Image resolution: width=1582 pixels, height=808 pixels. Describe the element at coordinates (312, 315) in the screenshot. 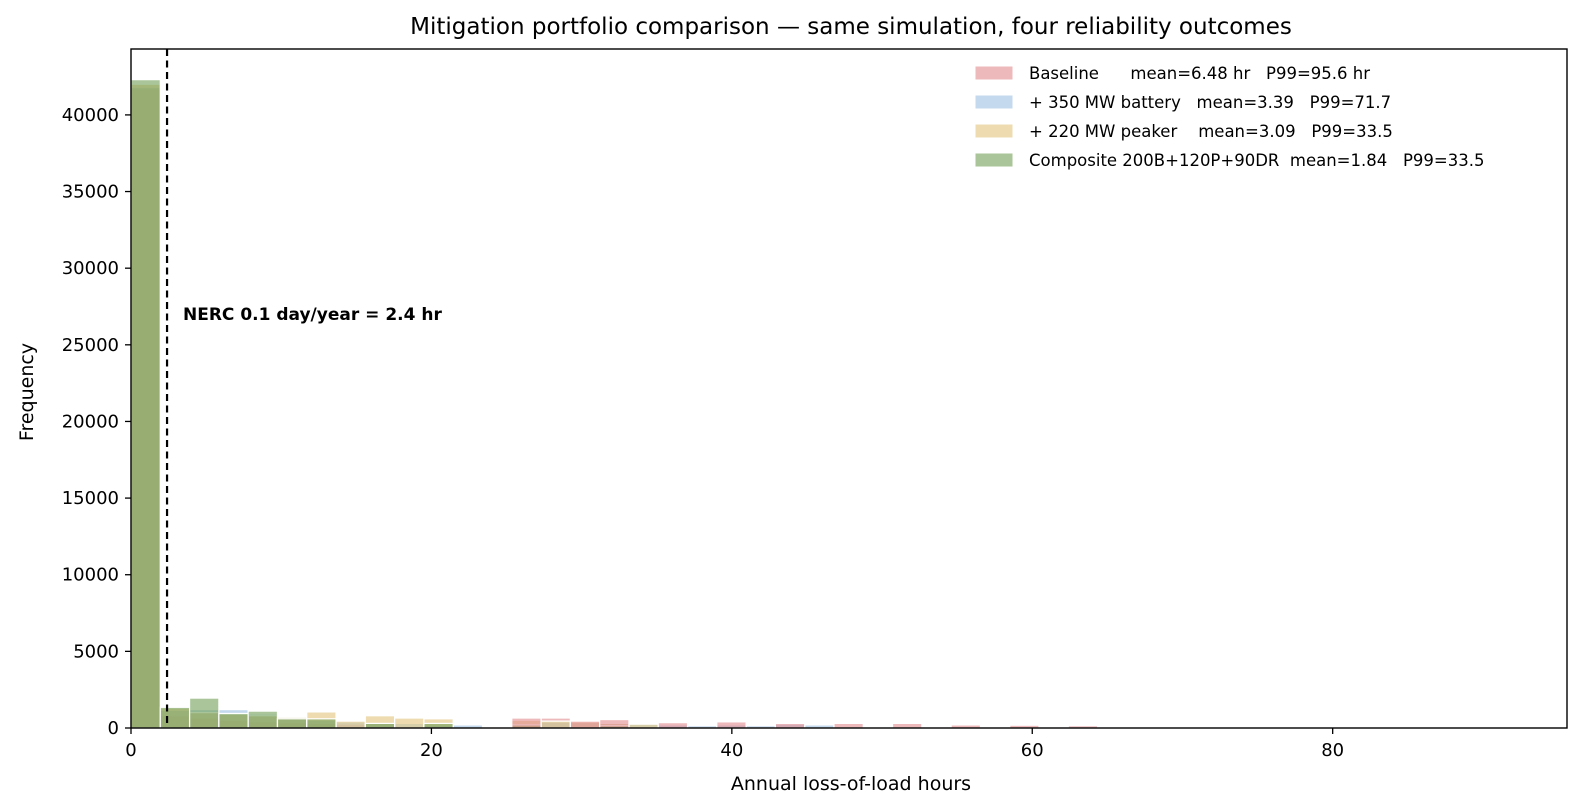

I see `threshold-annotation: NERC 0.1 day/year = 2.4 hr` at that location.